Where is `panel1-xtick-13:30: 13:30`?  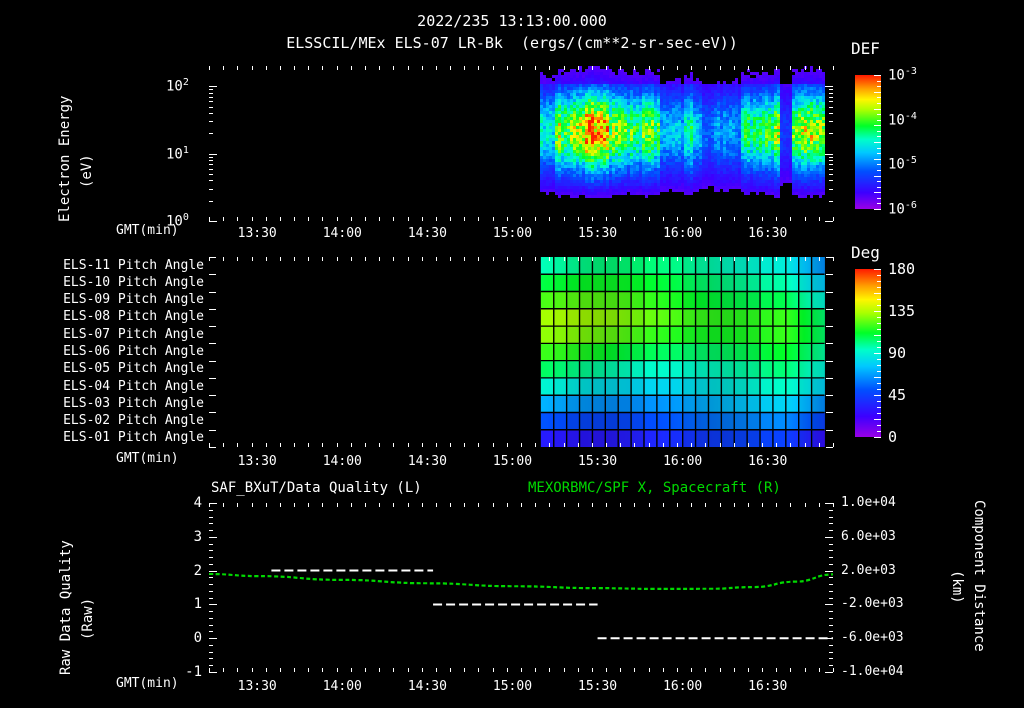
panel1-xtick-13:30: 13:30 is located at coordinates (257, 233).